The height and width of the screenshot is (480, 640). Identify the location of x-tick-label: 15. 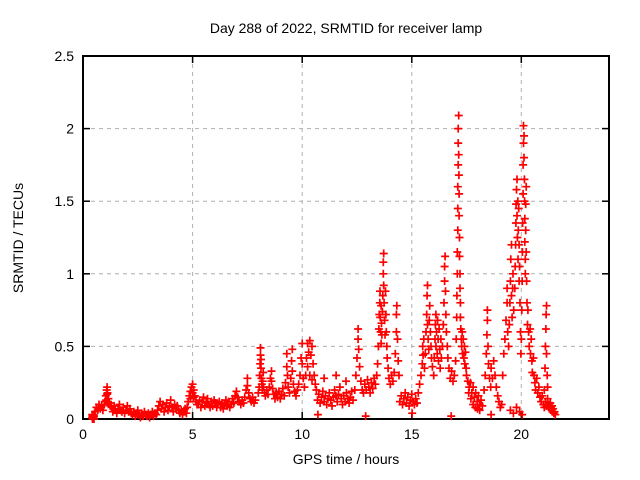
(412, 434).